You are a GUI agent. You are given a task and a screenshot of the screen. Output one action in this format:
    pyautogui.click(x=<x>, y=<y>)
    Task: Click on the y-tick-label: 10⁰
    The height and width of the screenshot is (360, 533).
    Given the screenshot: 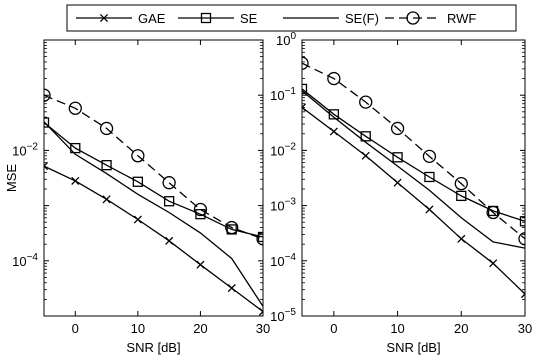 What is the action you would take?
    pyautogui.click(x=286, y=39)
    